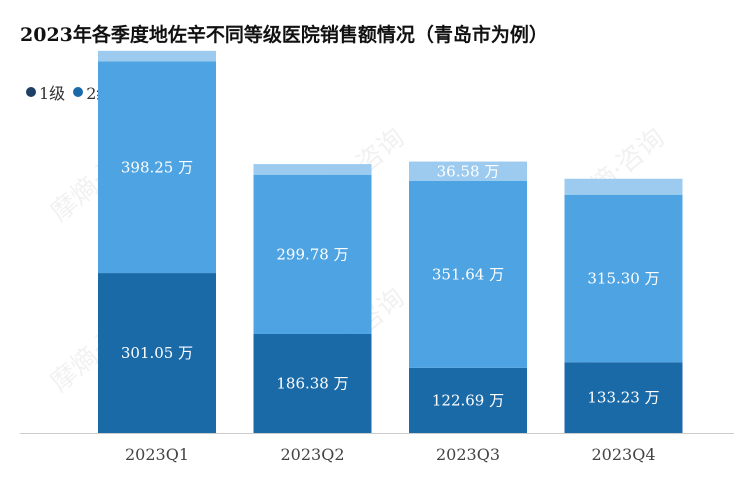 The height and width of the screenshot is (485, 754). Describe the element at coordinates (312, 169) in the screenshot. I see `bar-segment-4-2023Q2` at that location.